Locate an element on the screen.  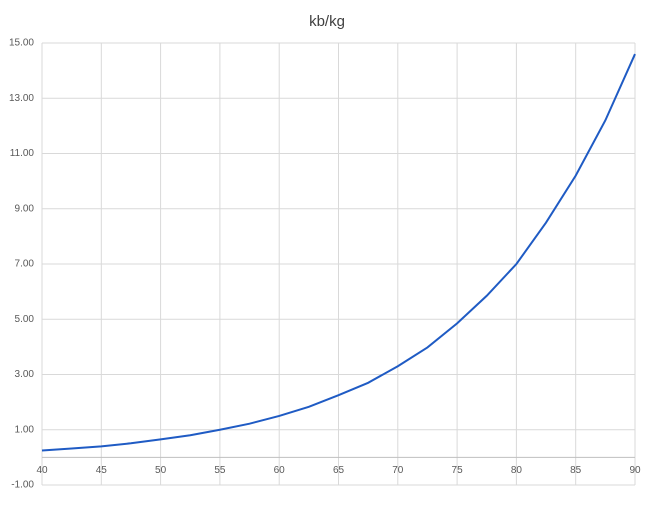
x-tick-label: 90 is located at coordinates (635, 470).